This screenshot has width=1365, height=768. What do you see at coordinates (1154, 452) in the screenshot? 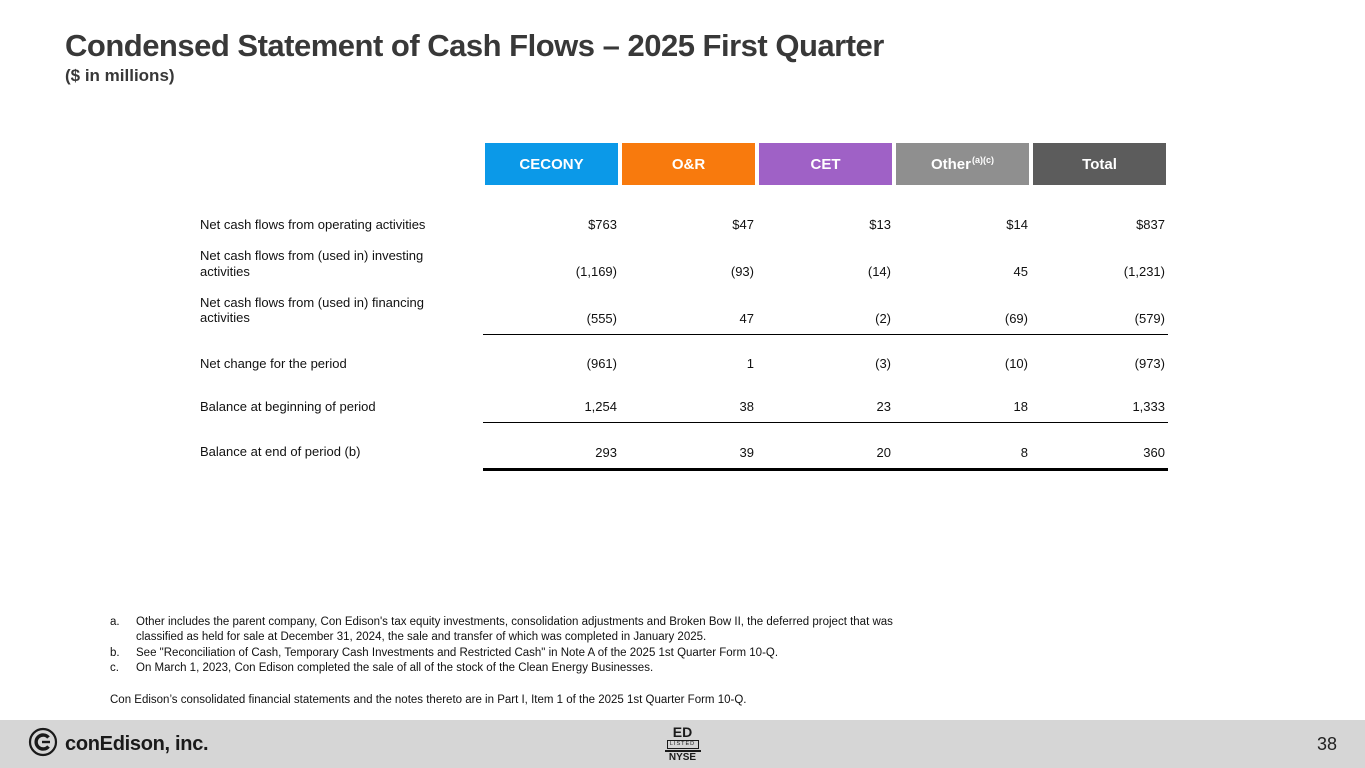
I see `cell-value: 360` at bounding box center [1154, 452].